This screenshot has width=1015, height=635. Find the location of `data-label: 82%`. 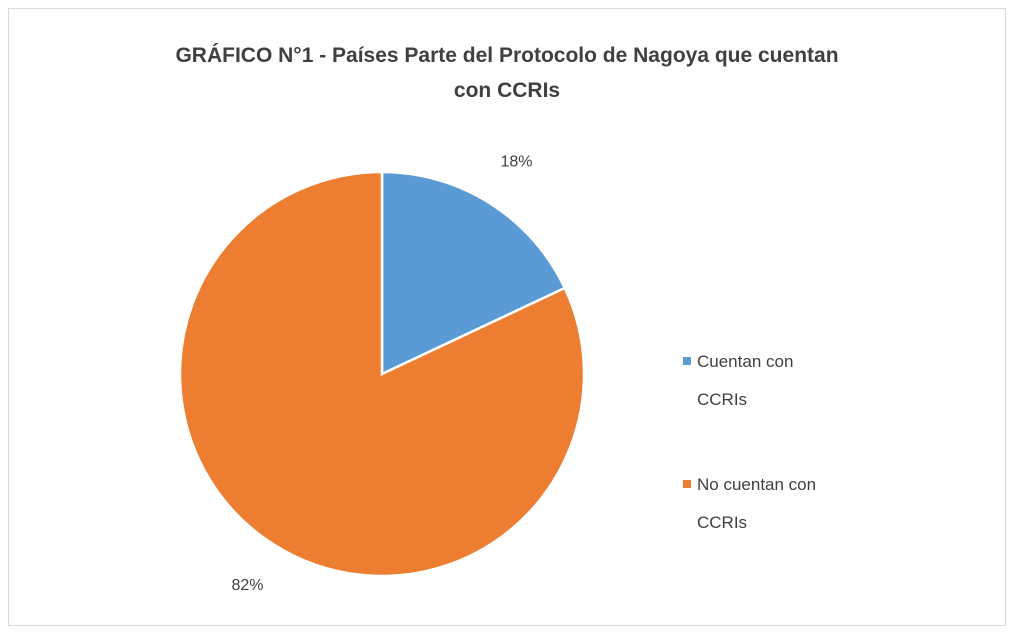

data-label: 82% is located at coordinates (247, 585).